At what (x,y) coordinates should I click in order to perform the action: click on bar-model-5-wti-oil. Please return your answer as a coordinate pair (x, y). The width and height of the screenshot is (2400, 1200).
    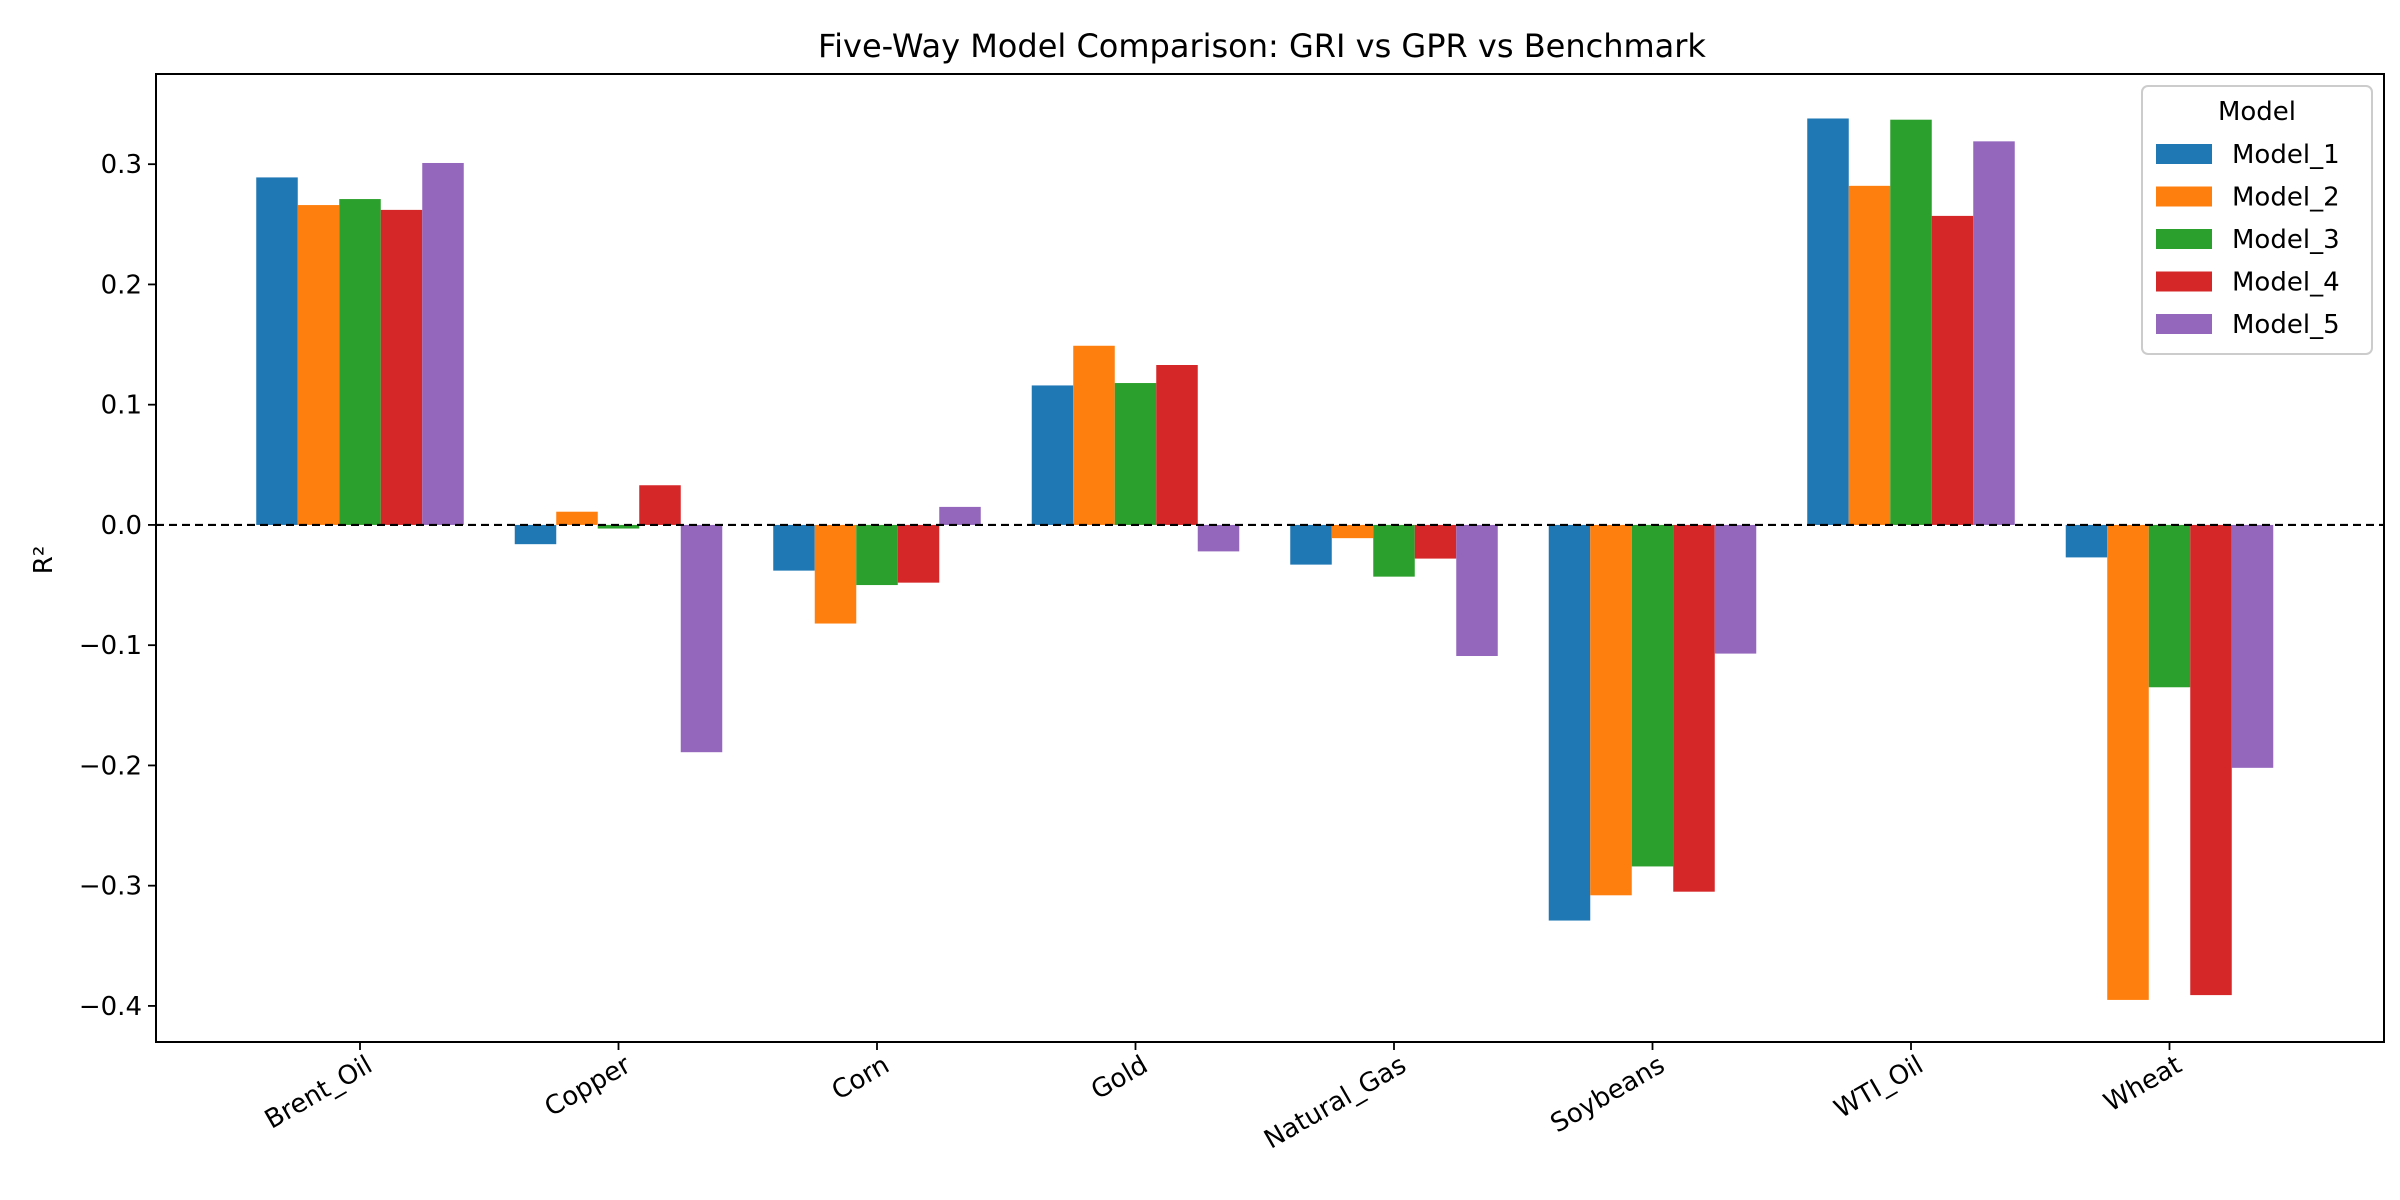
    Looking at the image, I should click on (1994, 333).